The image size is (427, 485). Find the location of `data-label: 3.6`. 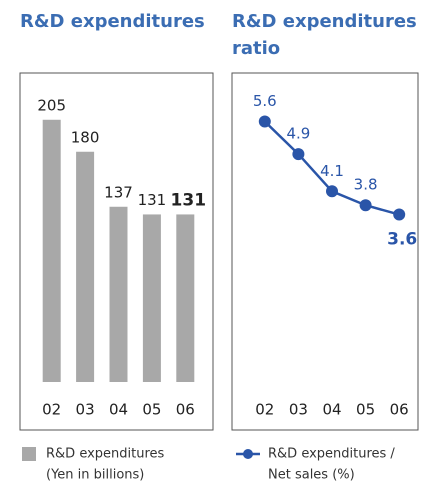

data-label: 3.6 is located at coordinates (402, 240).